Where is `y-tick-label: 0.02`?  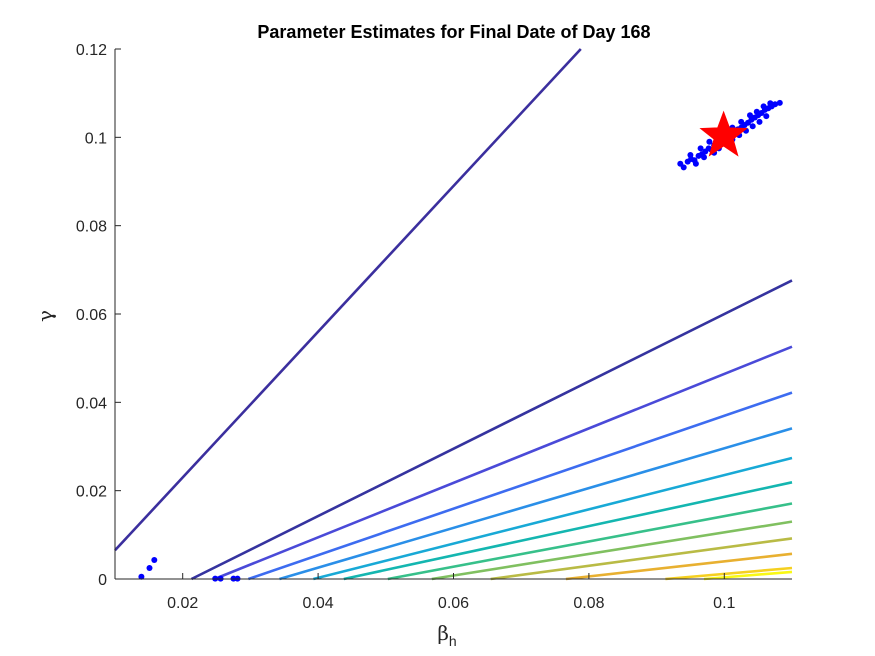
y-tick-label: 0.02 is located at coordinates (91, 492).